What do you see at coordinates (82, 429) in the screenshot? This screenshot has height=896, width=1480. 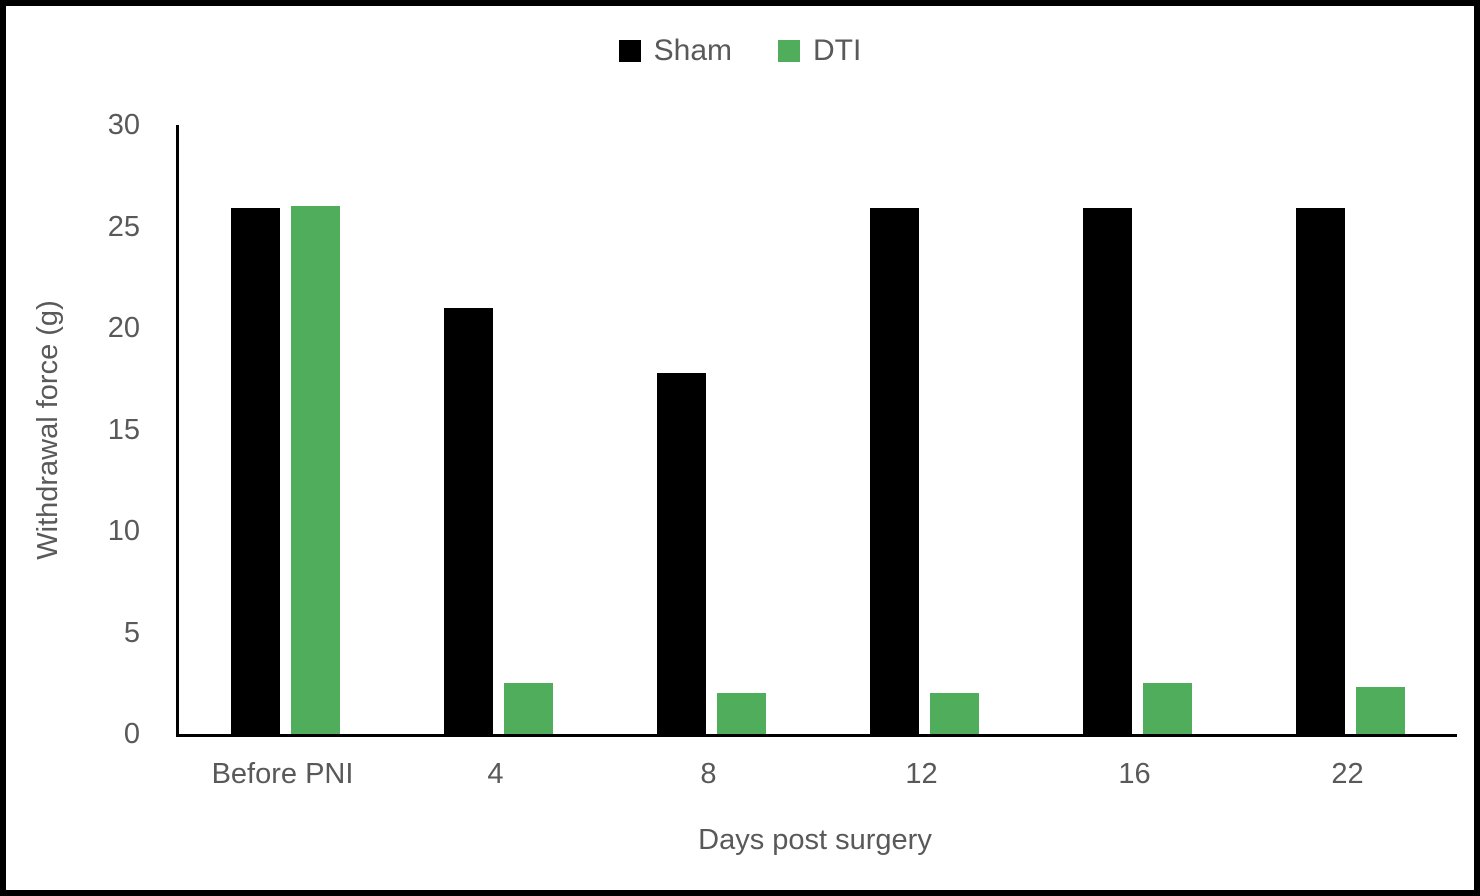 I see `y-axis-tick-labels: 0 5 10 15 20 25 30` at bounding box center [82, 429].